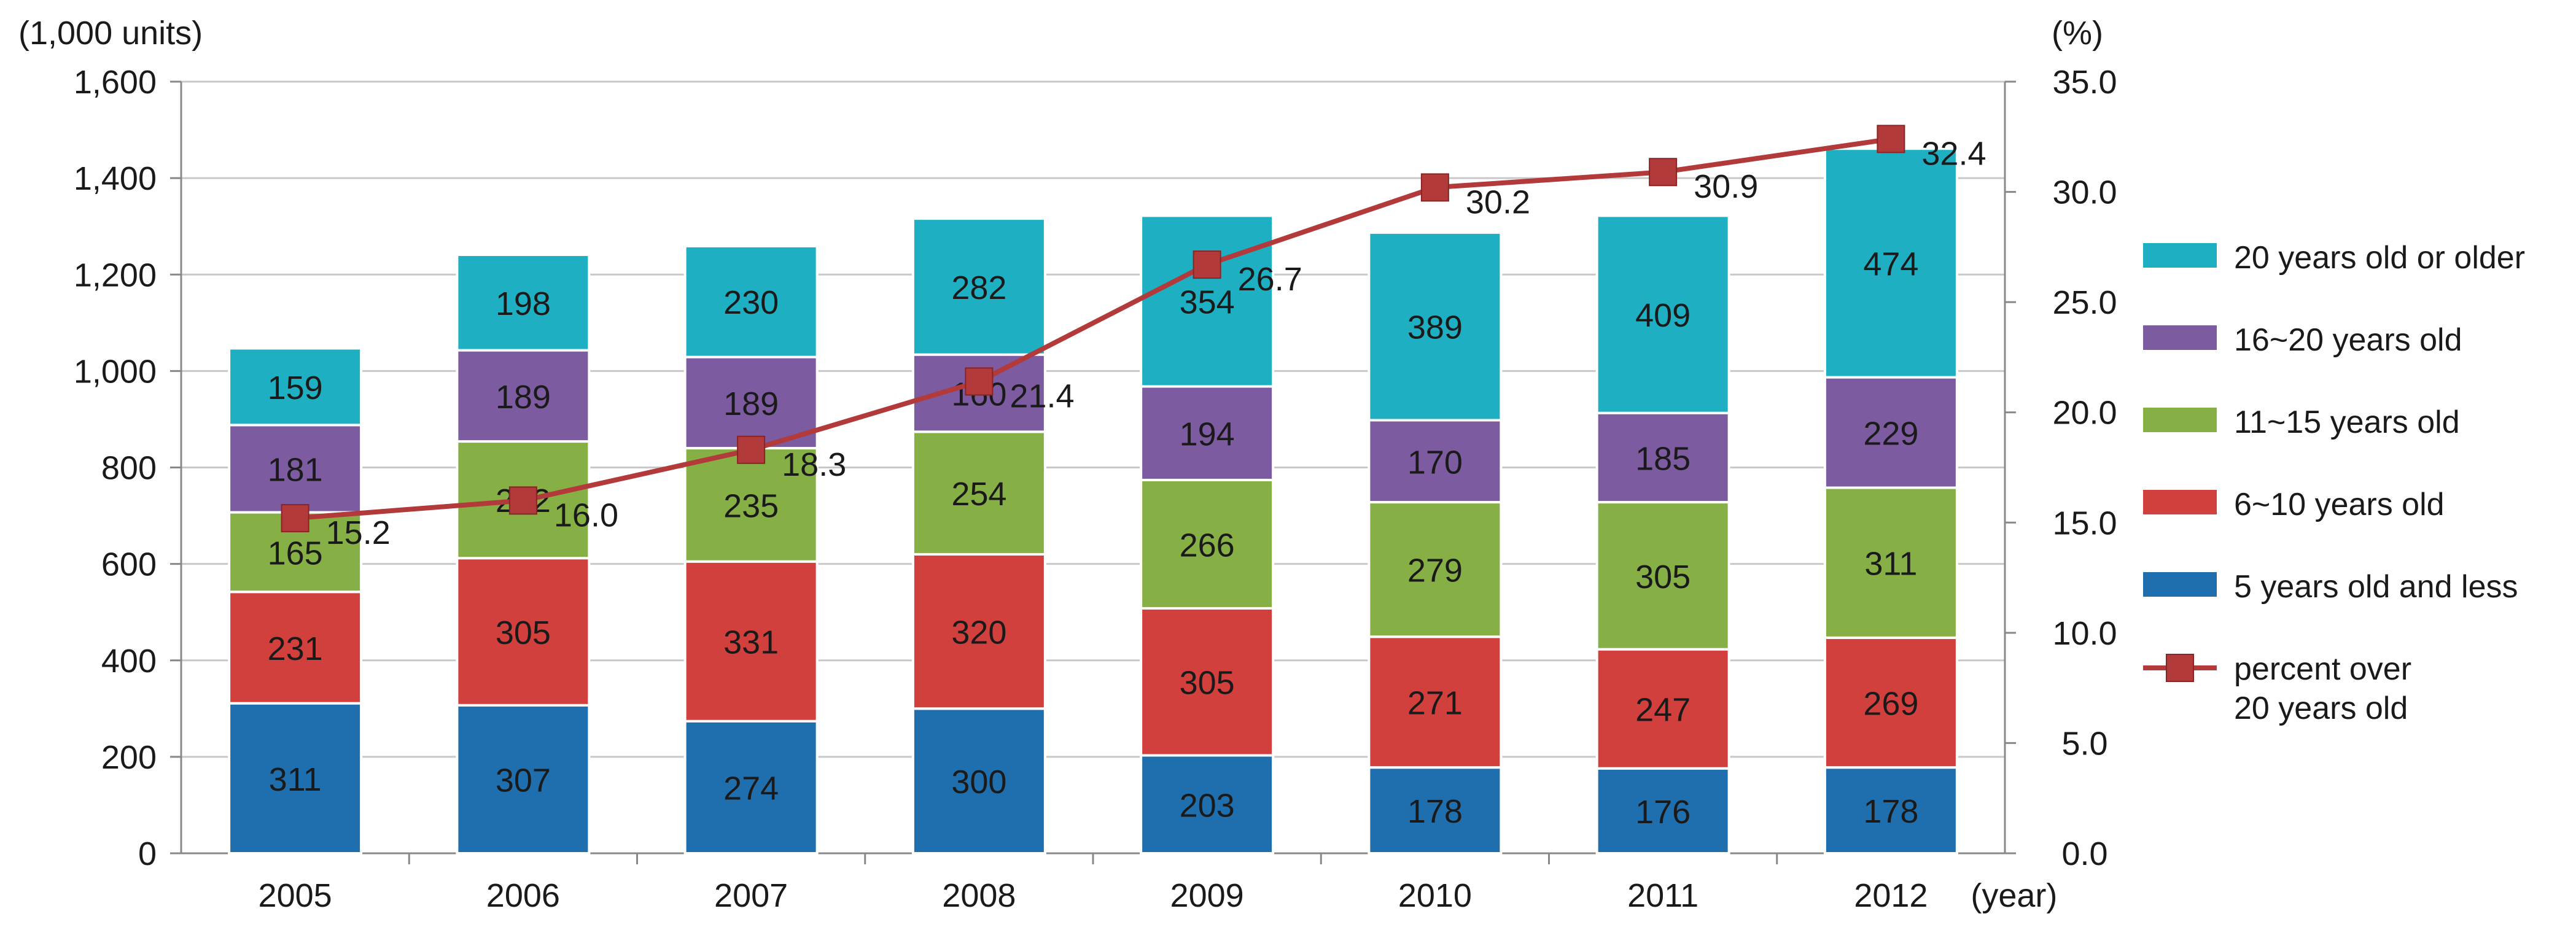 The height and width of the screenshot is (938, 2576). I want to click on bar-value-label: 300, so click(978, 782).